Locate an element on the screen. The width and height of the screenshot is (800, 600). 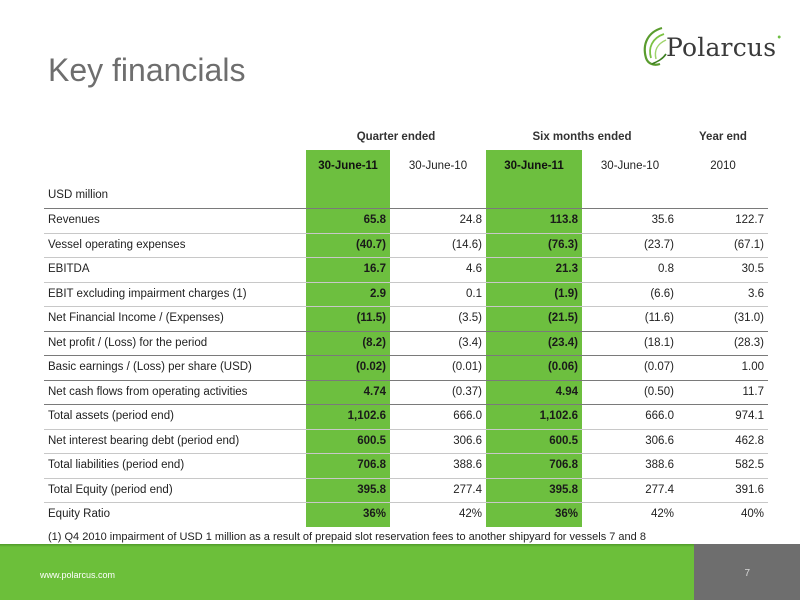
table-cell: 4.94 is located at coordinates (534, 391).